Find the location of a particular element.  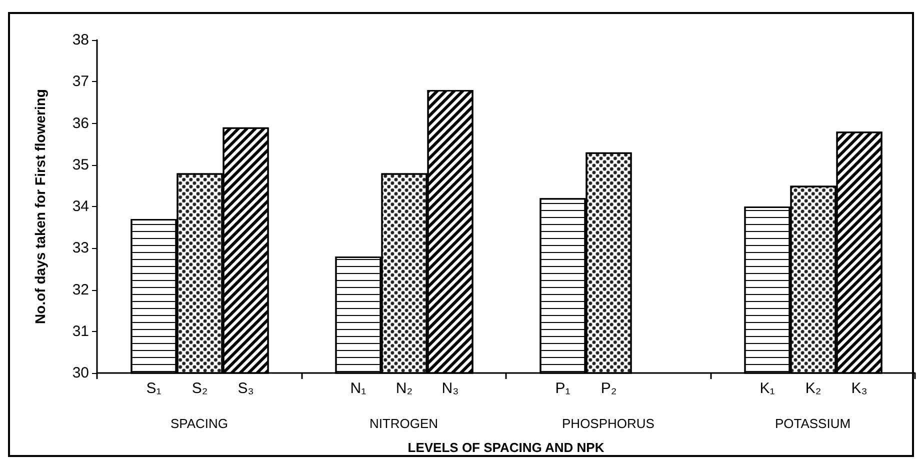

y-tick-label: 34 is located at coordinates (80, 206).